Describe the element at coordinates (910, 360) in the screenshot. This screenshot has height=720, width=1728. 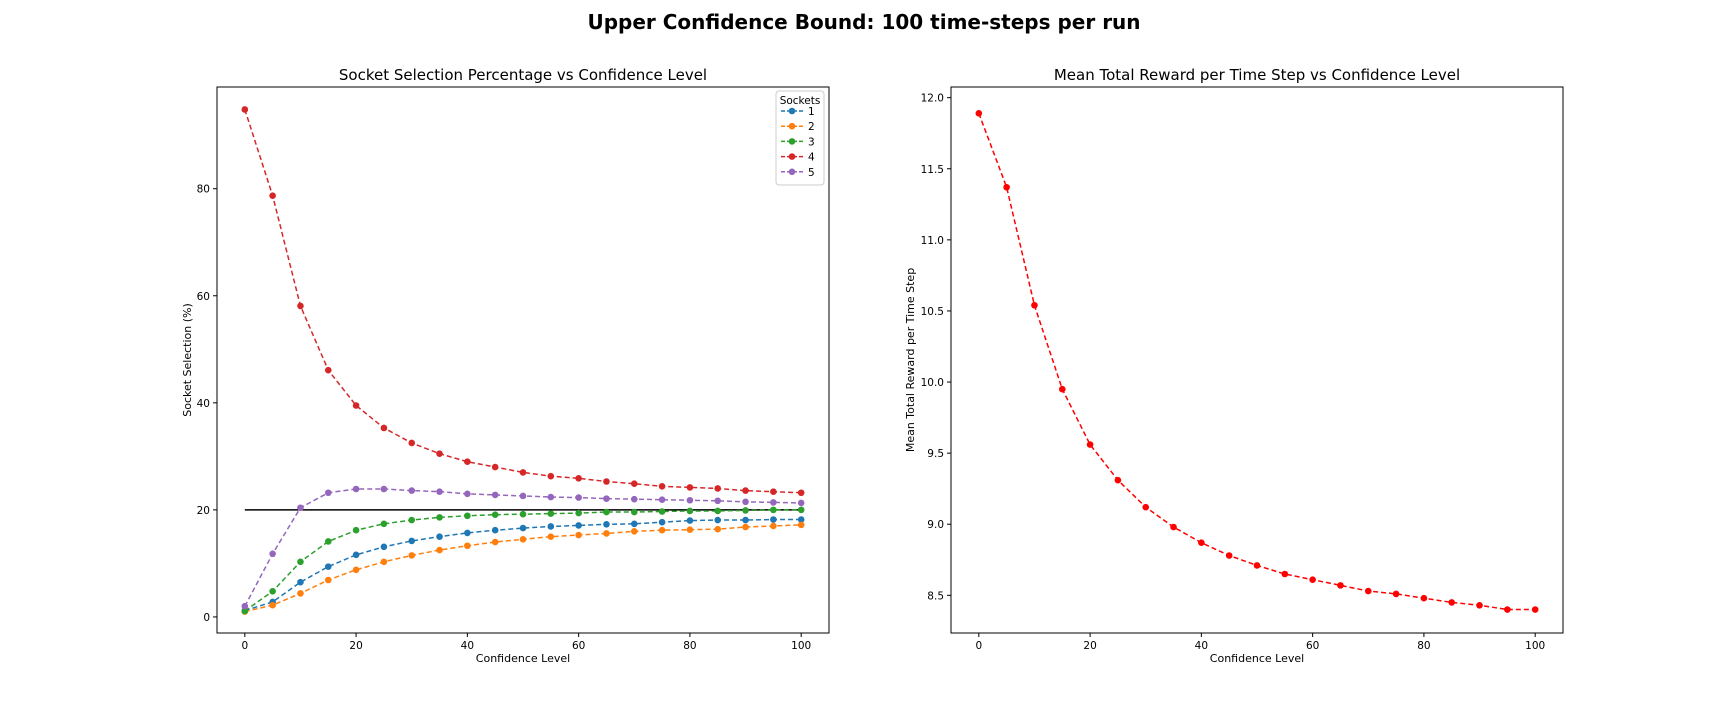
I see `reward-y-axis-label: Mean Total Reward per Time Step` at that location.